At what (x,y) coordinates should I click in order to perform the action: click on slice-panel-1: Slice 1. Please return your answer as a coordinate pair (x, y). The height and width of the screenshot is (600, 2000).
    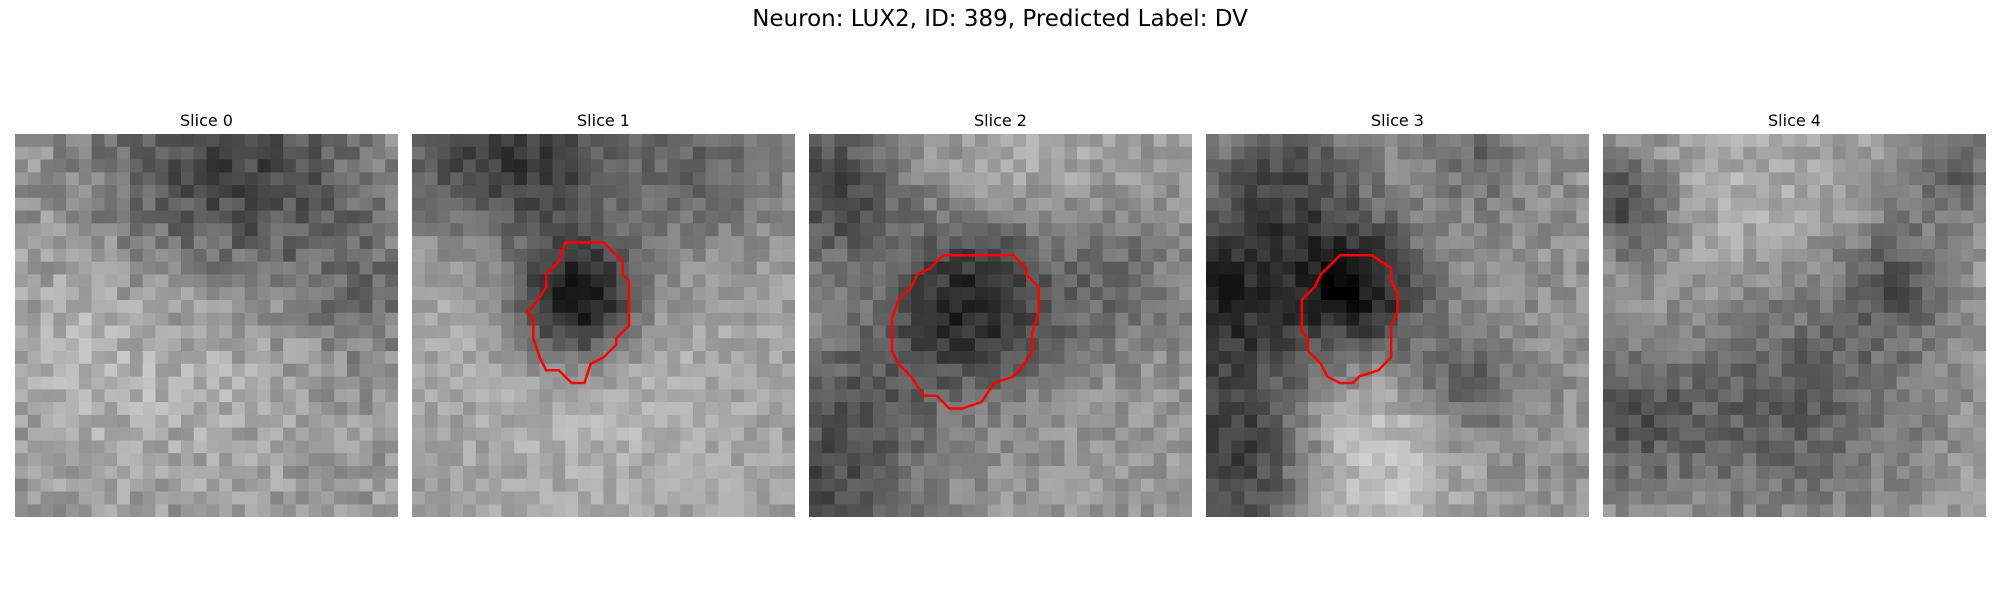
    Looking at the image, I should click on (603, 312).